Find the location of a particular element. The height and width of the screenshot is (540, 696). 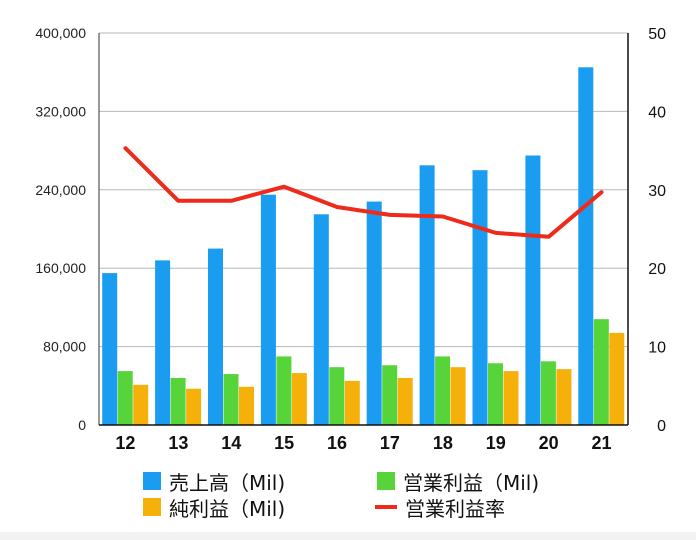

y-left-tick-label: 80,000 is located at coordinates (64, 347).